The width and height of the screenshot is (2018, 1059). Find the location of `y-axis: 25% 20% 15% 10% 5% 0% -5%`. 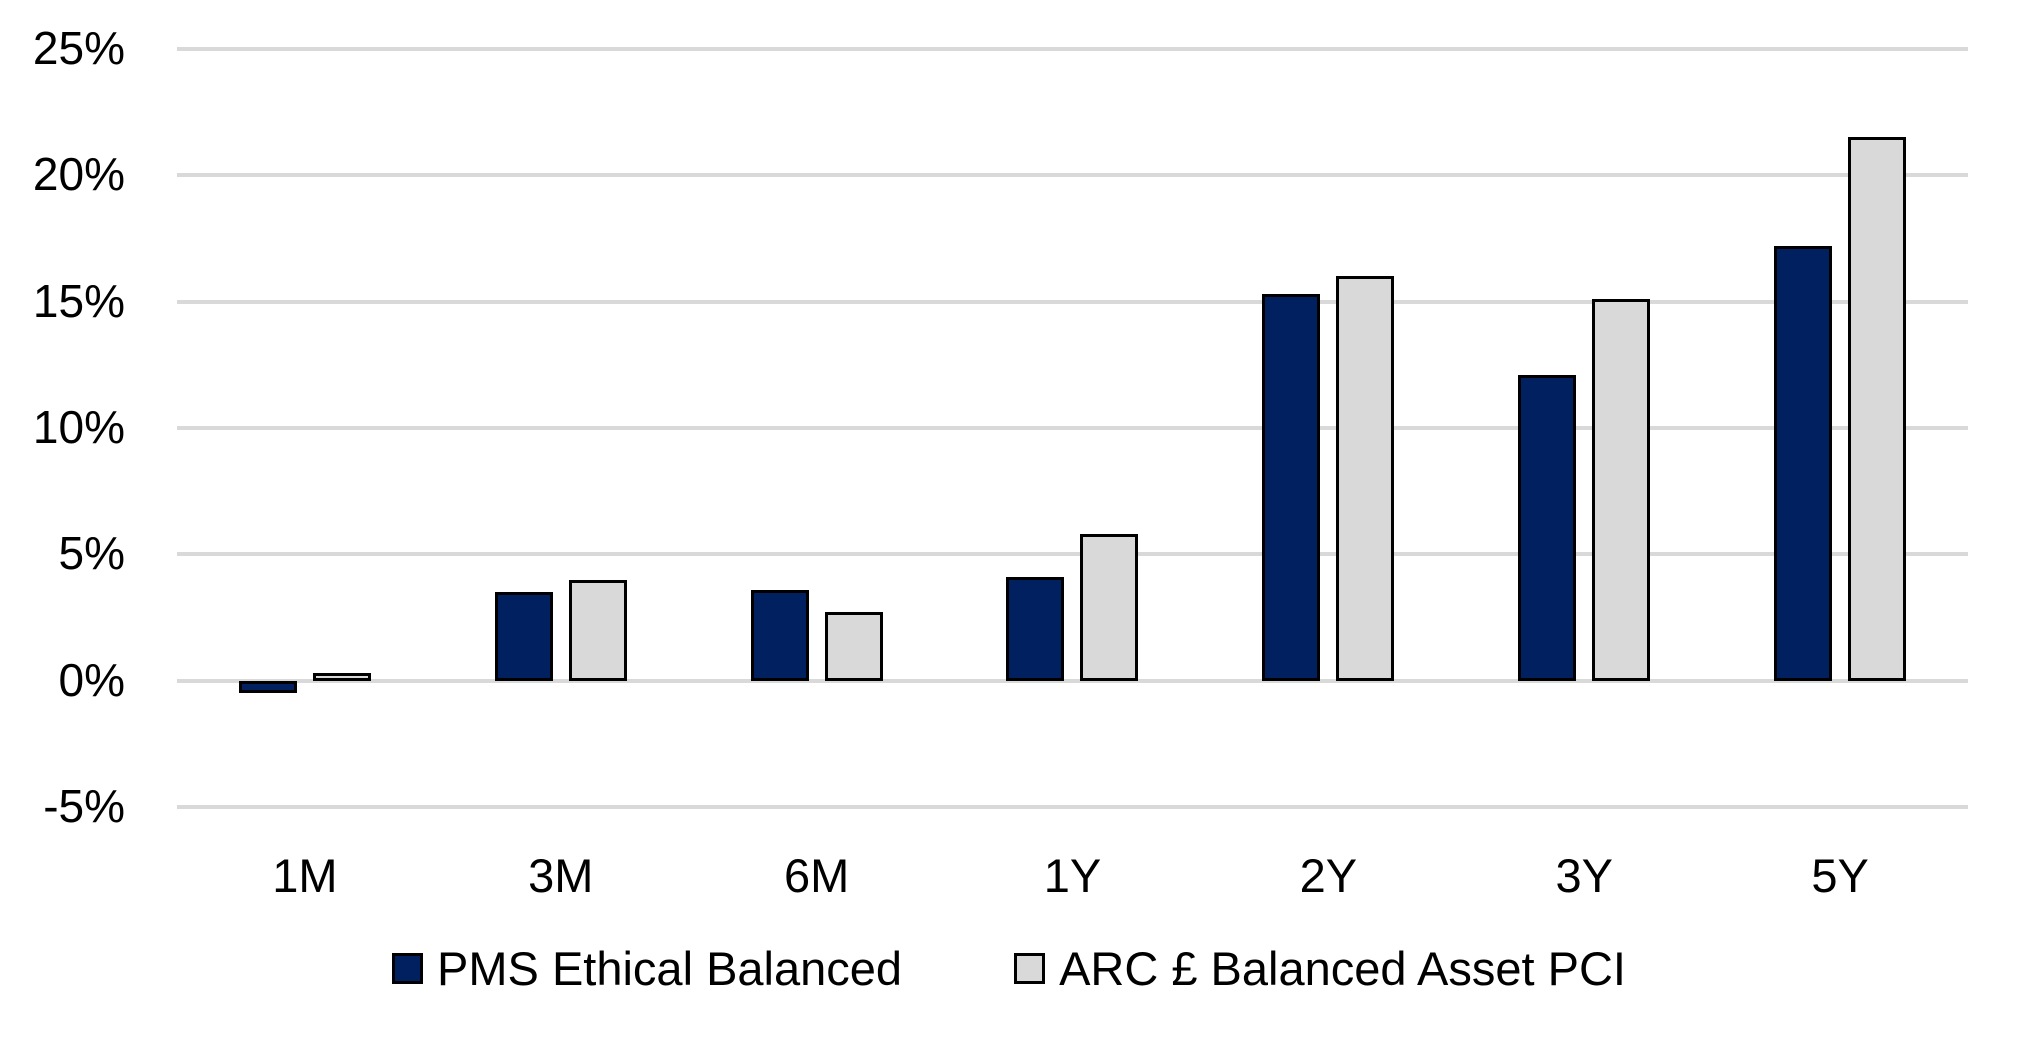

y-axis: 25% 20% 15% 10% 5% 0% -5% is located at coordinates (71, 427).